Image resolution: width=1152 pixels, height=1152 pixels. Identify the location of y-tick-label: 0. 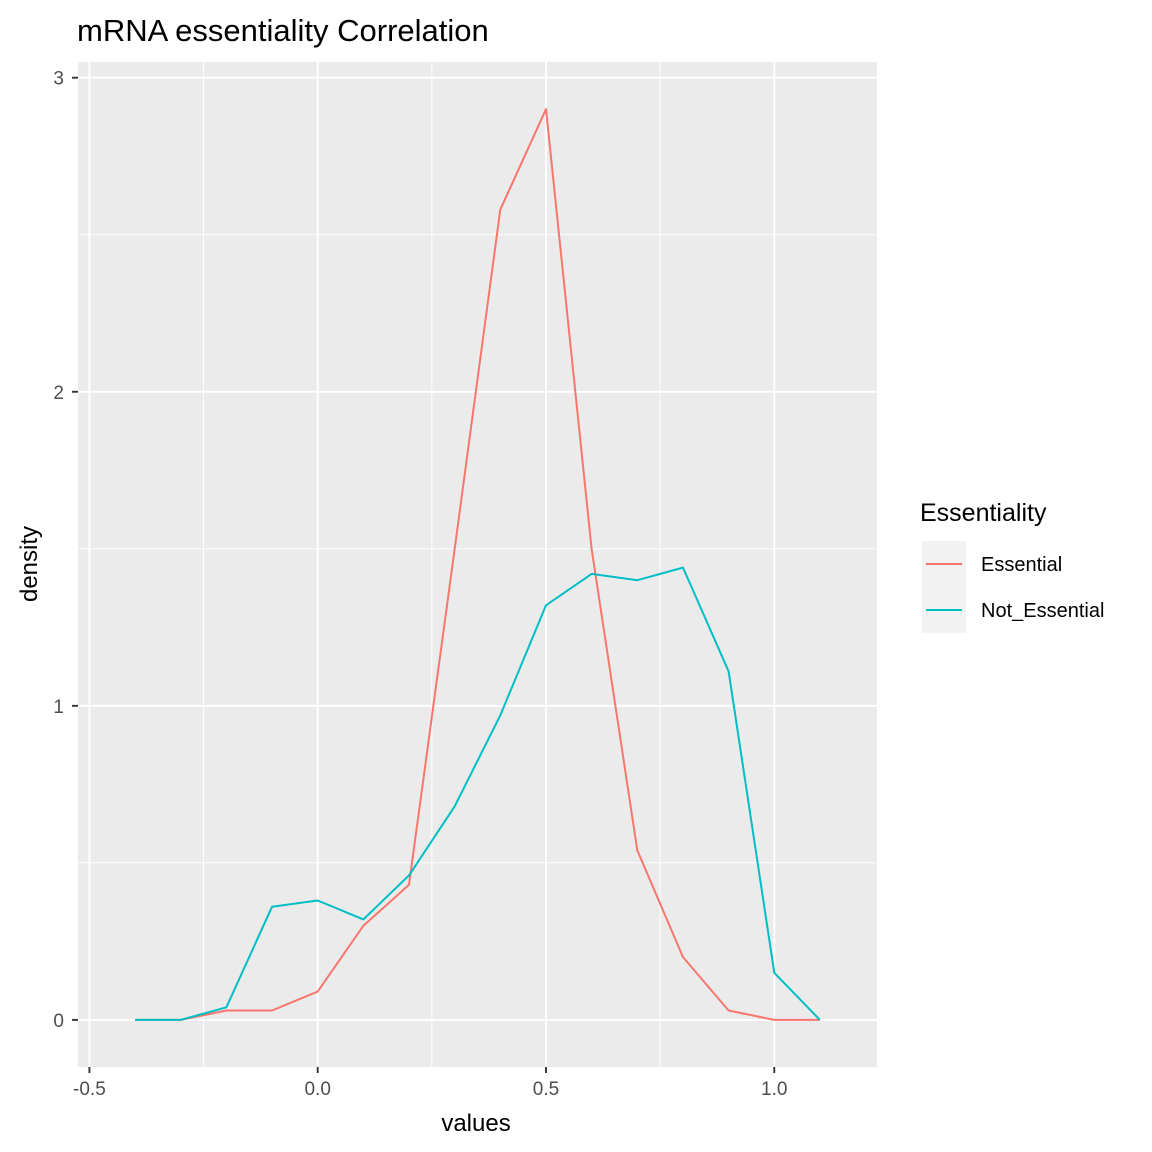
(58, 1021).